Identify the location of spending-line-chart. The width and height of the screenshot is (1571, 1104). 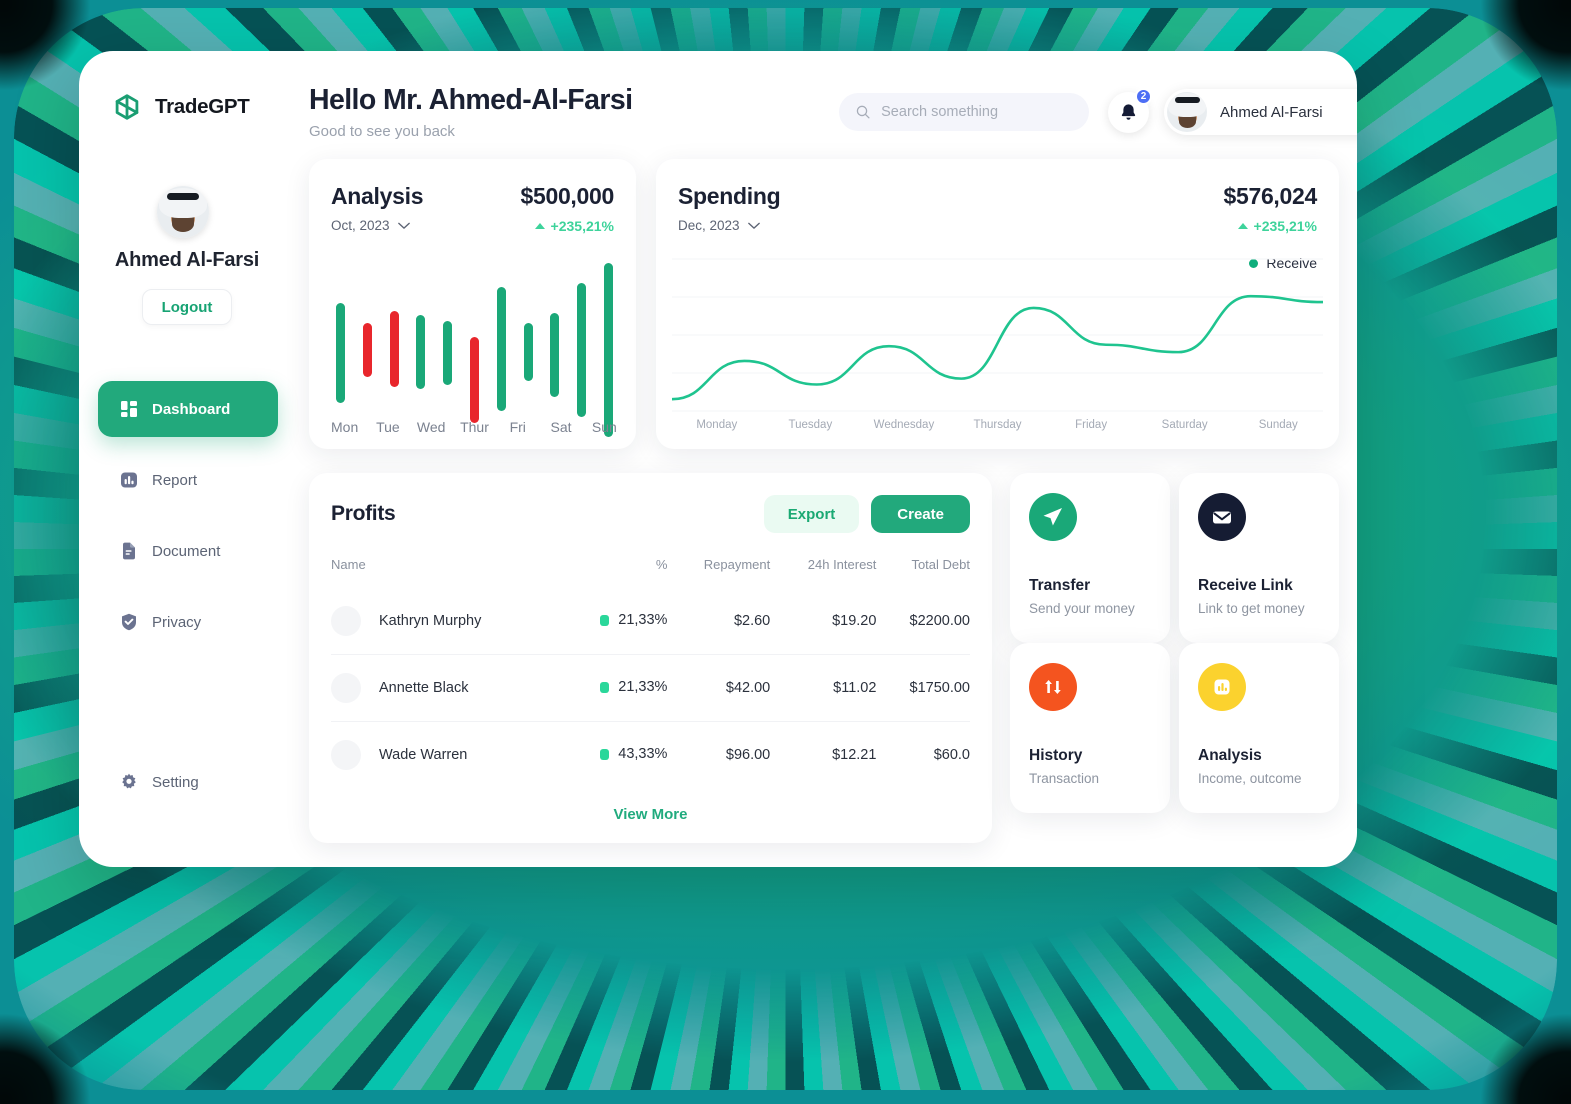
(997, 337).